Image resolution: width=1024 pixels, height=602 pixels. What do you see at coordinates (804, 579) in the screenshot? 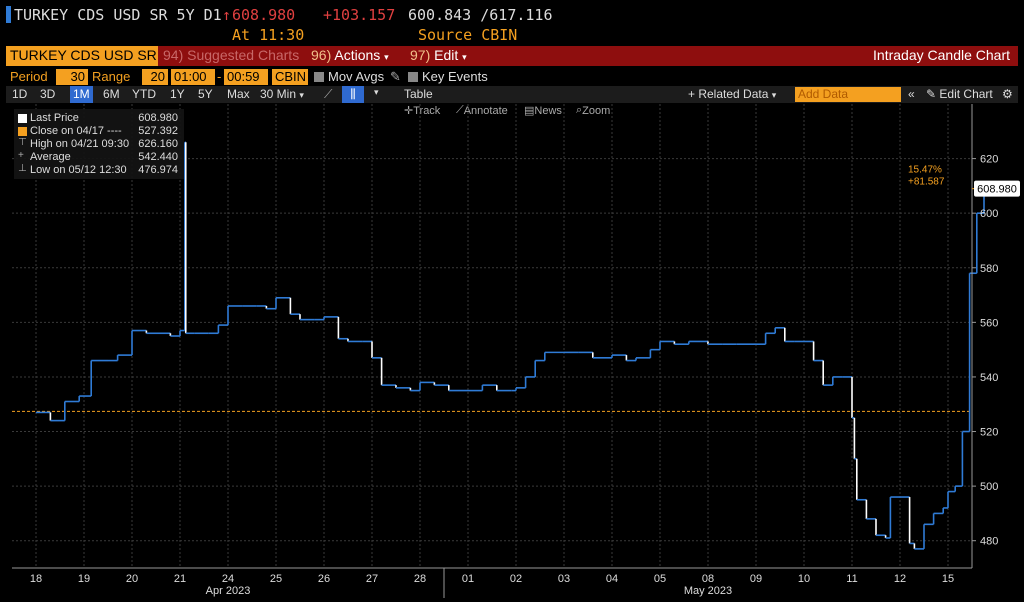
I see `x-tick-label: 10` at bounding box center [804, 579].